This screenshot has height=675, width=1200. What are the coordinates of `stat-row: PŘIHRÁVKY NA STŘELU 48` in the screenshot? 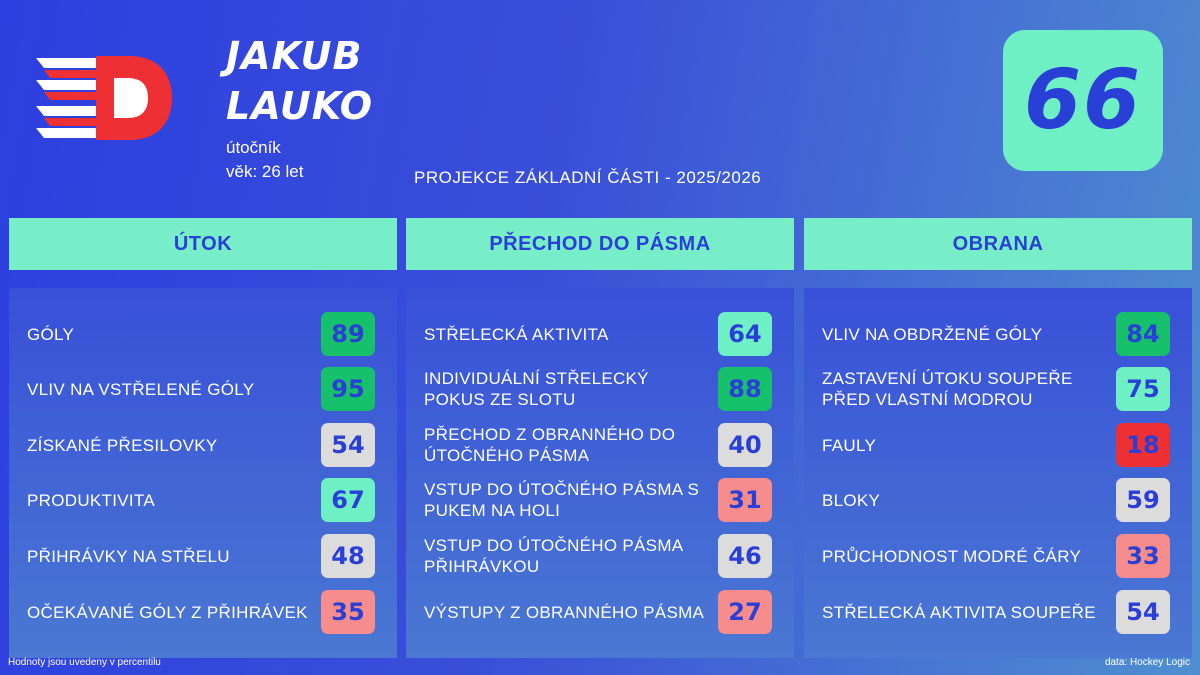 It's located at (203, 556).